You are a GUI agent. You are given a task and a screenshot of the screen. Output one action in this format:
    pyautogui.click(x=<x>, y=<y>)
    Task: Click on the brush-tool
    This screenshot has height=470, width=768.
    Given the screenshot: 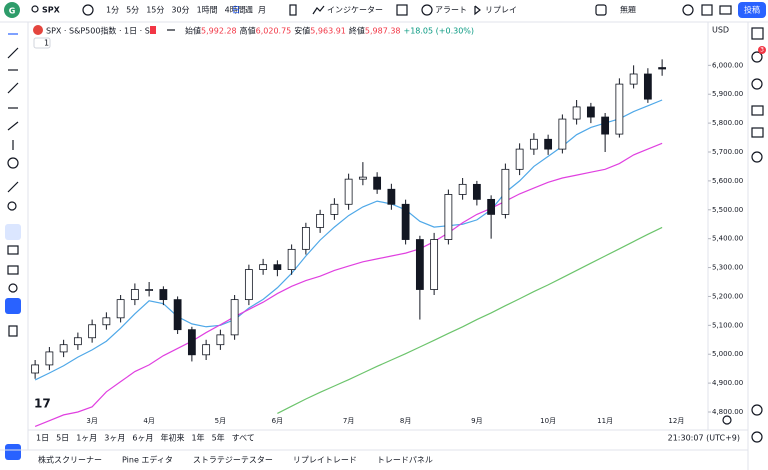 What is the action you would take?
    pyautogui.click(x=13, y=126)
    